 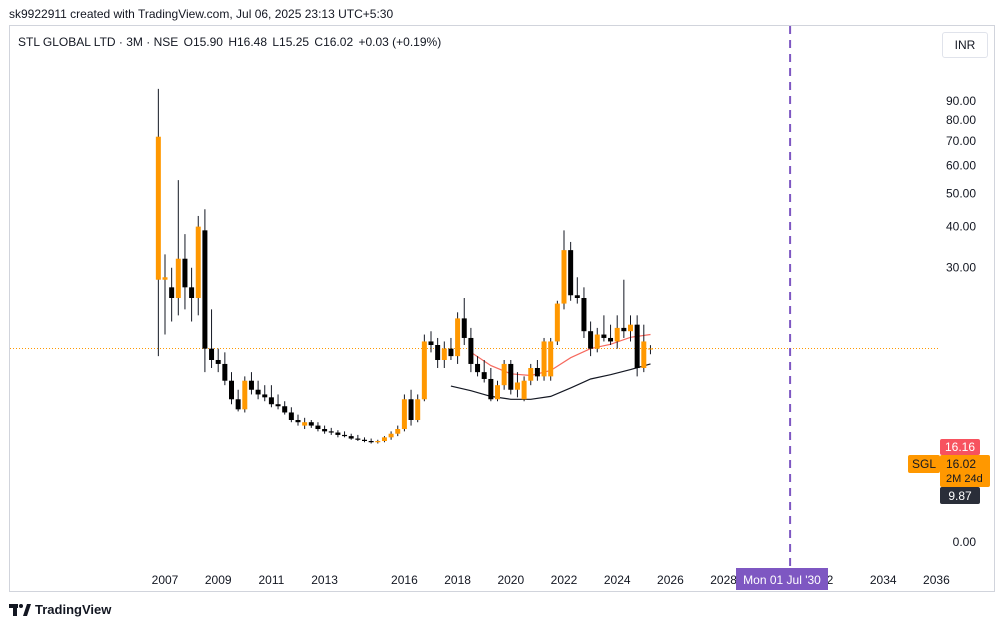 What do you see at coordinates (248, 42) in the screenshot?
I see `high-value: H16.48` at bounding box center [248, 42].